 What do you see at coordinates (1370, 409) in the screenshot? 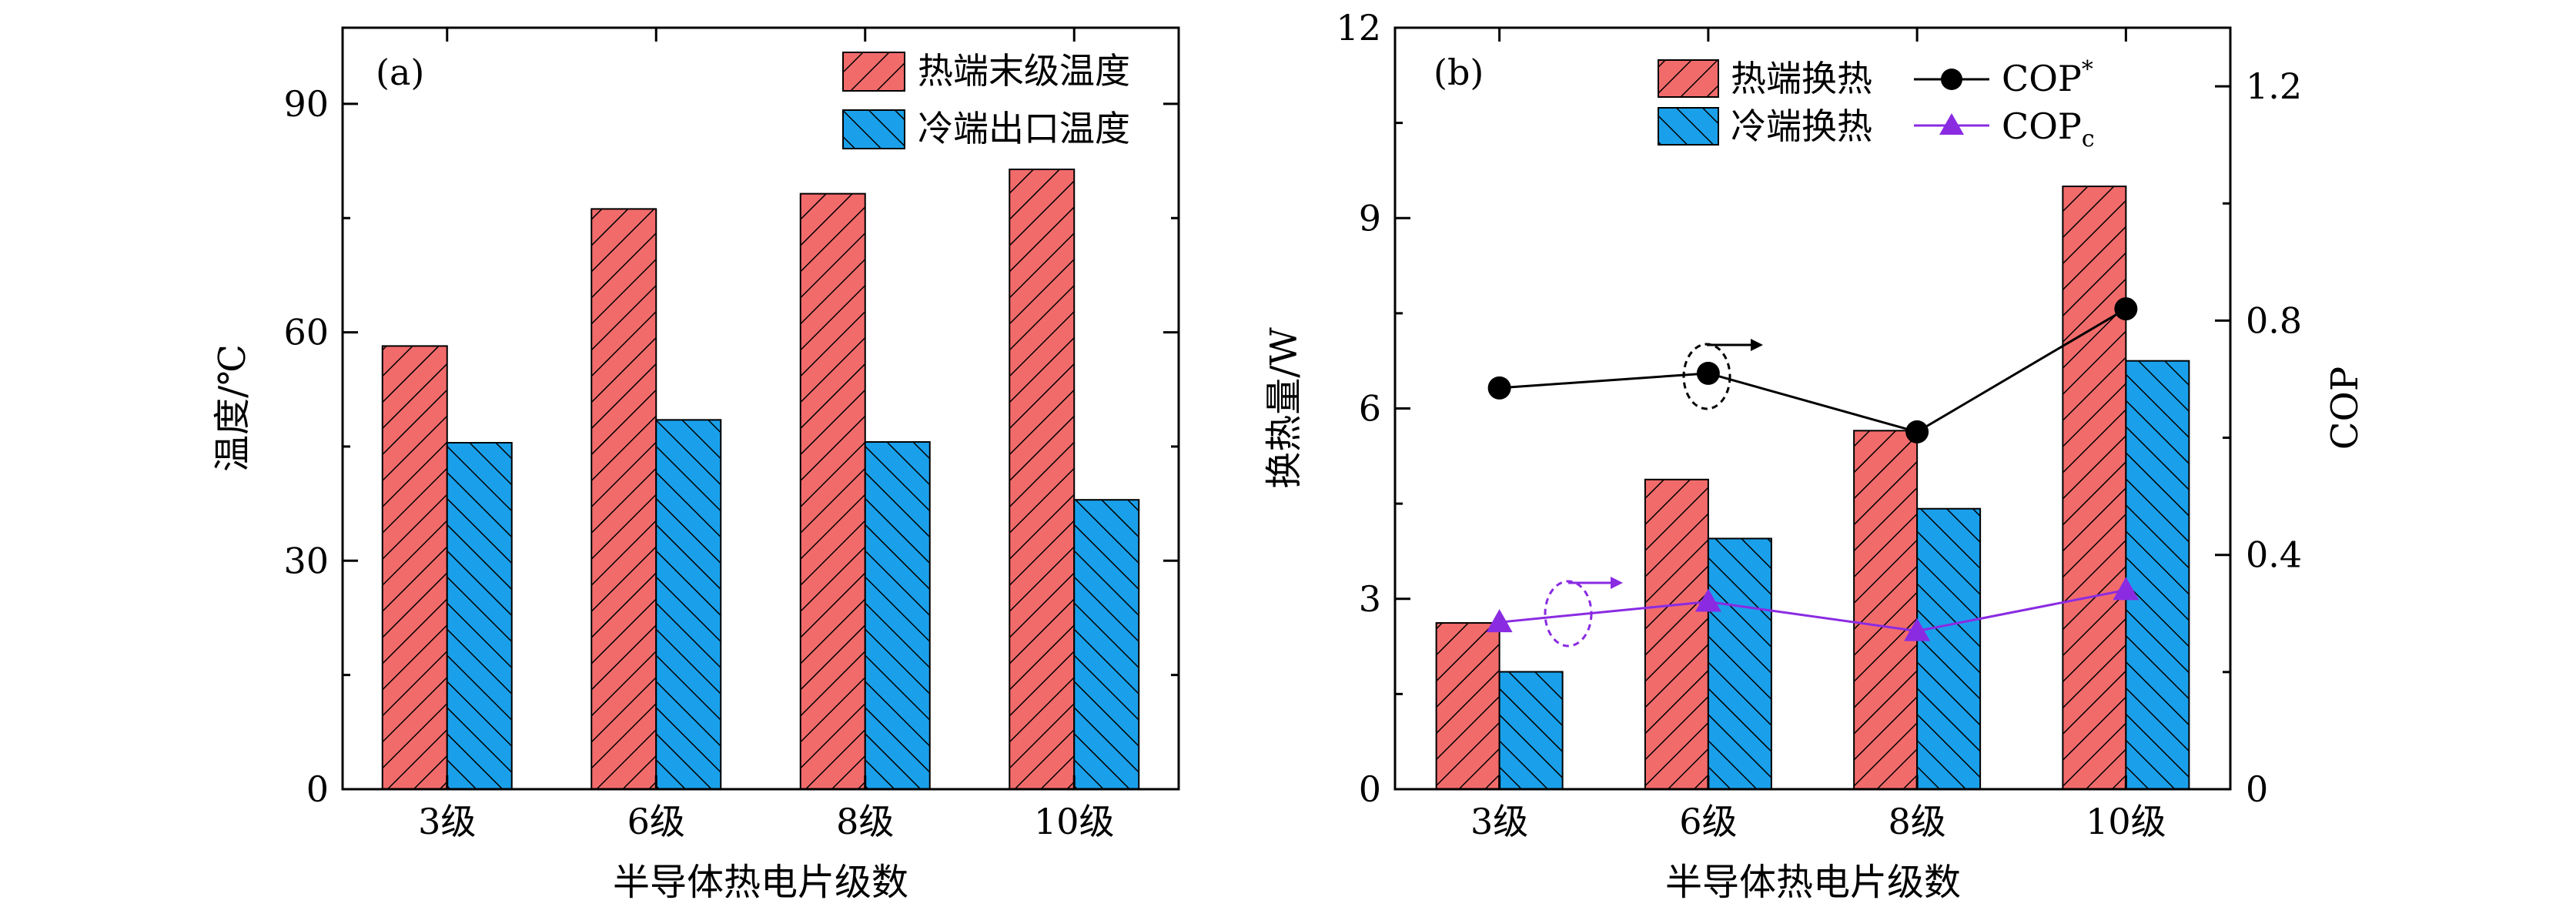
I see `b-ytick-label-6: 6` at bounding box center [1370, 409].